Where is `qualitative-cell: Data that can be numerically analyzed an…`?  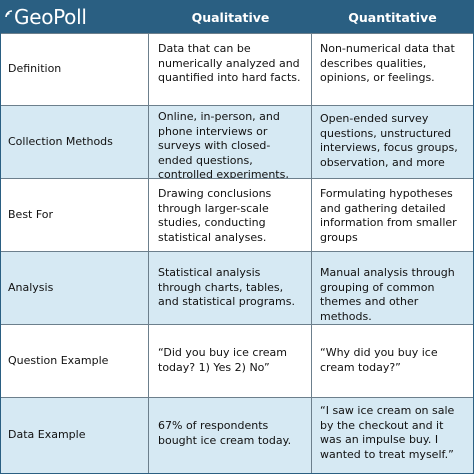 qualitative-cell: Data that can be numerically analyzed an… is located at coordinates (230, 69).